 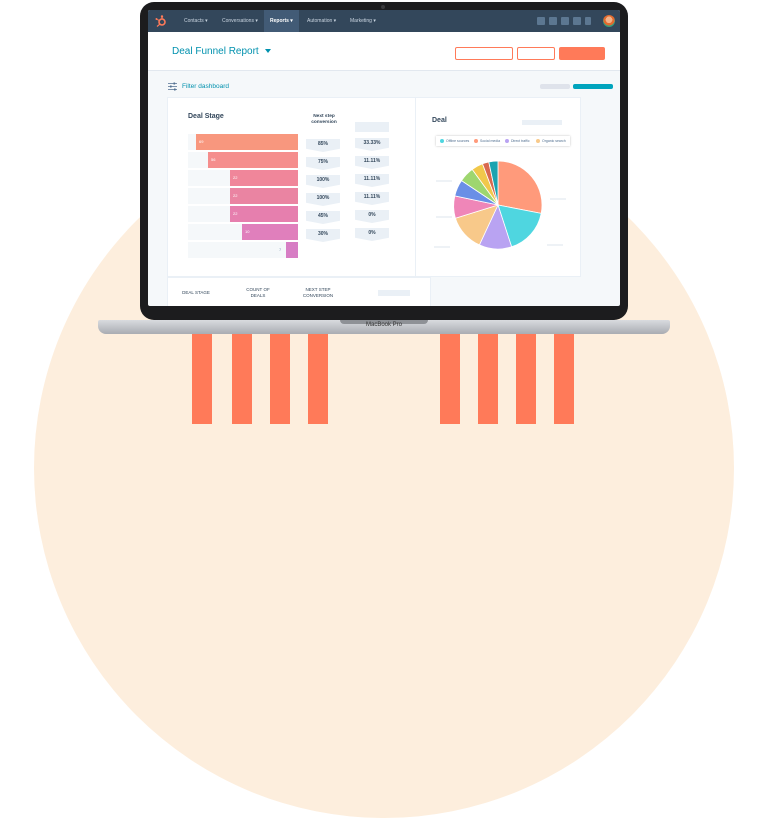 I want to click on date-range-toggle-active, so click(x=593, y=86).